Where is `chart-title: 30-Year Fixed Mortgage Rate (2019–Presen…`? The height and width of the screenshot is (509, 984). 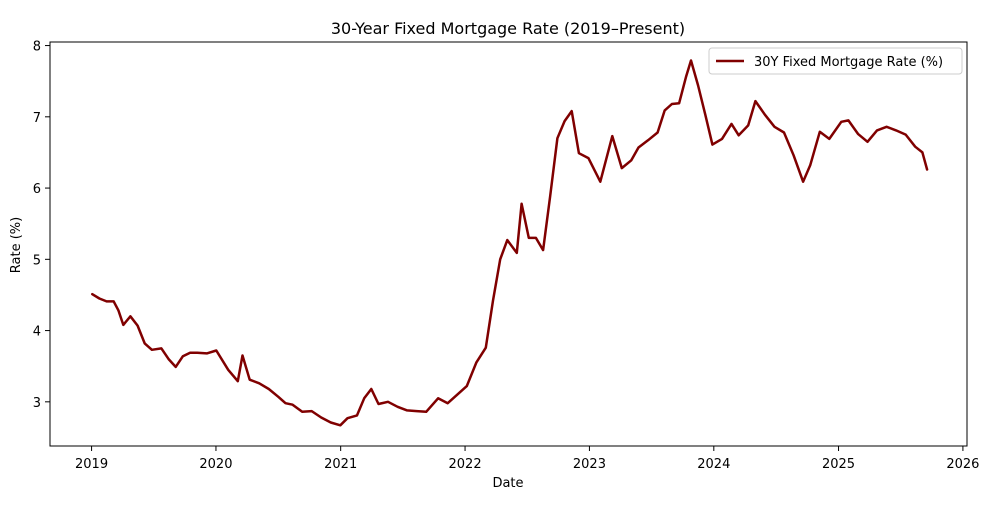 chart-title: 30-Year Fixed Mortgage Rate (2019–Presen… is located at coordinates (508, 28).